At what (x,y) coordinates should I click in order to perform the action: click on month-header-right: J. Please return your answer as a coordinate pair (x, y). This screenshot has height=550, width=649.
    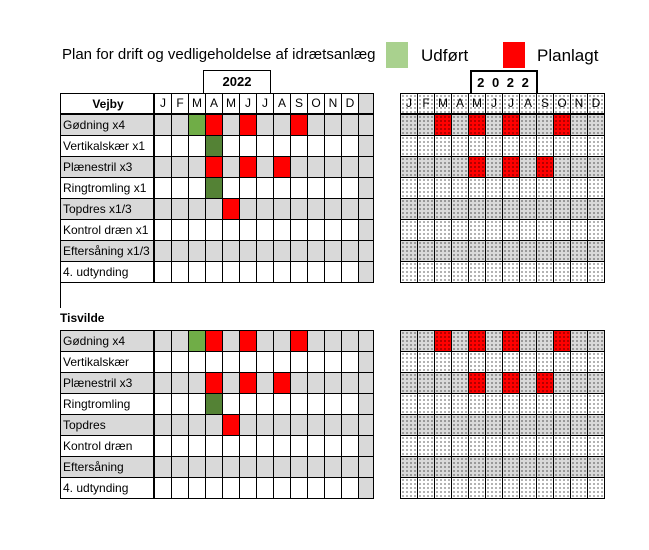
    Looking at the image, I should click on (511, 103).